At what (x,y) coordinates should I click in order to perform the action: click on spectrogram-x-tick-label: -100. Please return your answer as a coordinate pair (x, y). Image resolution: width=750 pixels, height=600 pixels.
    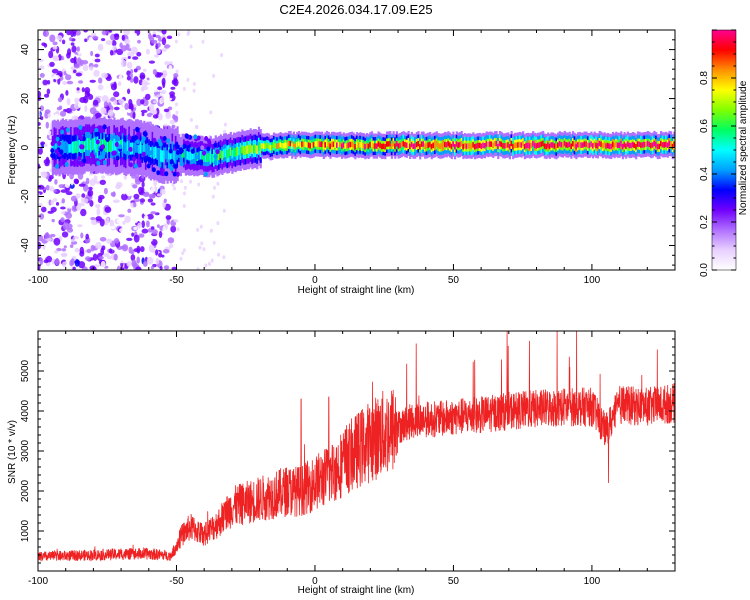
    Looking at the image, I should click on (38, 280).